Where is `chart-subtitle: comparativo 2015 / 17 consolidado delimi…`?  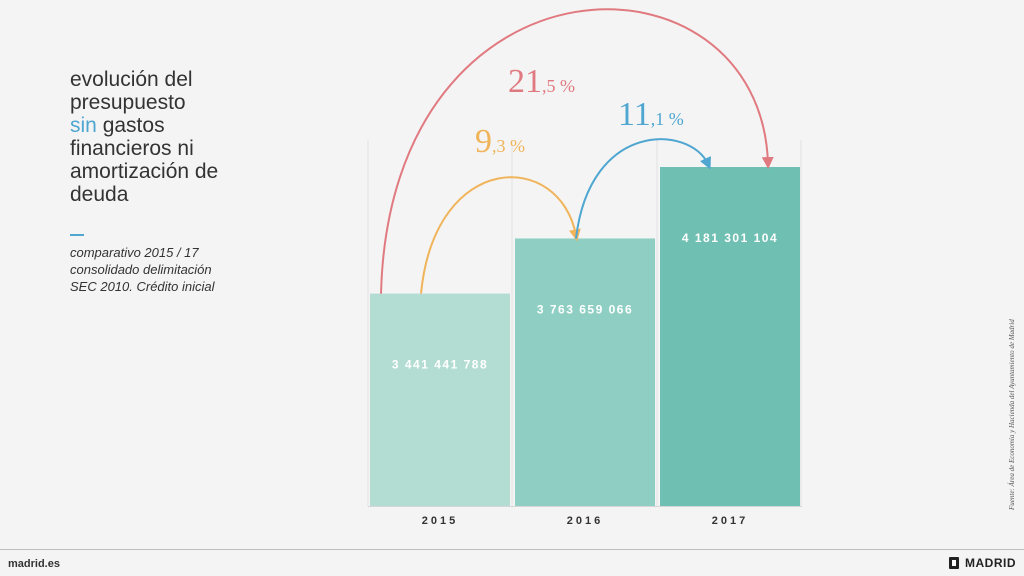
chart-subtitle: comparativo 2015 / 17 consolidado delimi… is located at coordinates (170, 269).